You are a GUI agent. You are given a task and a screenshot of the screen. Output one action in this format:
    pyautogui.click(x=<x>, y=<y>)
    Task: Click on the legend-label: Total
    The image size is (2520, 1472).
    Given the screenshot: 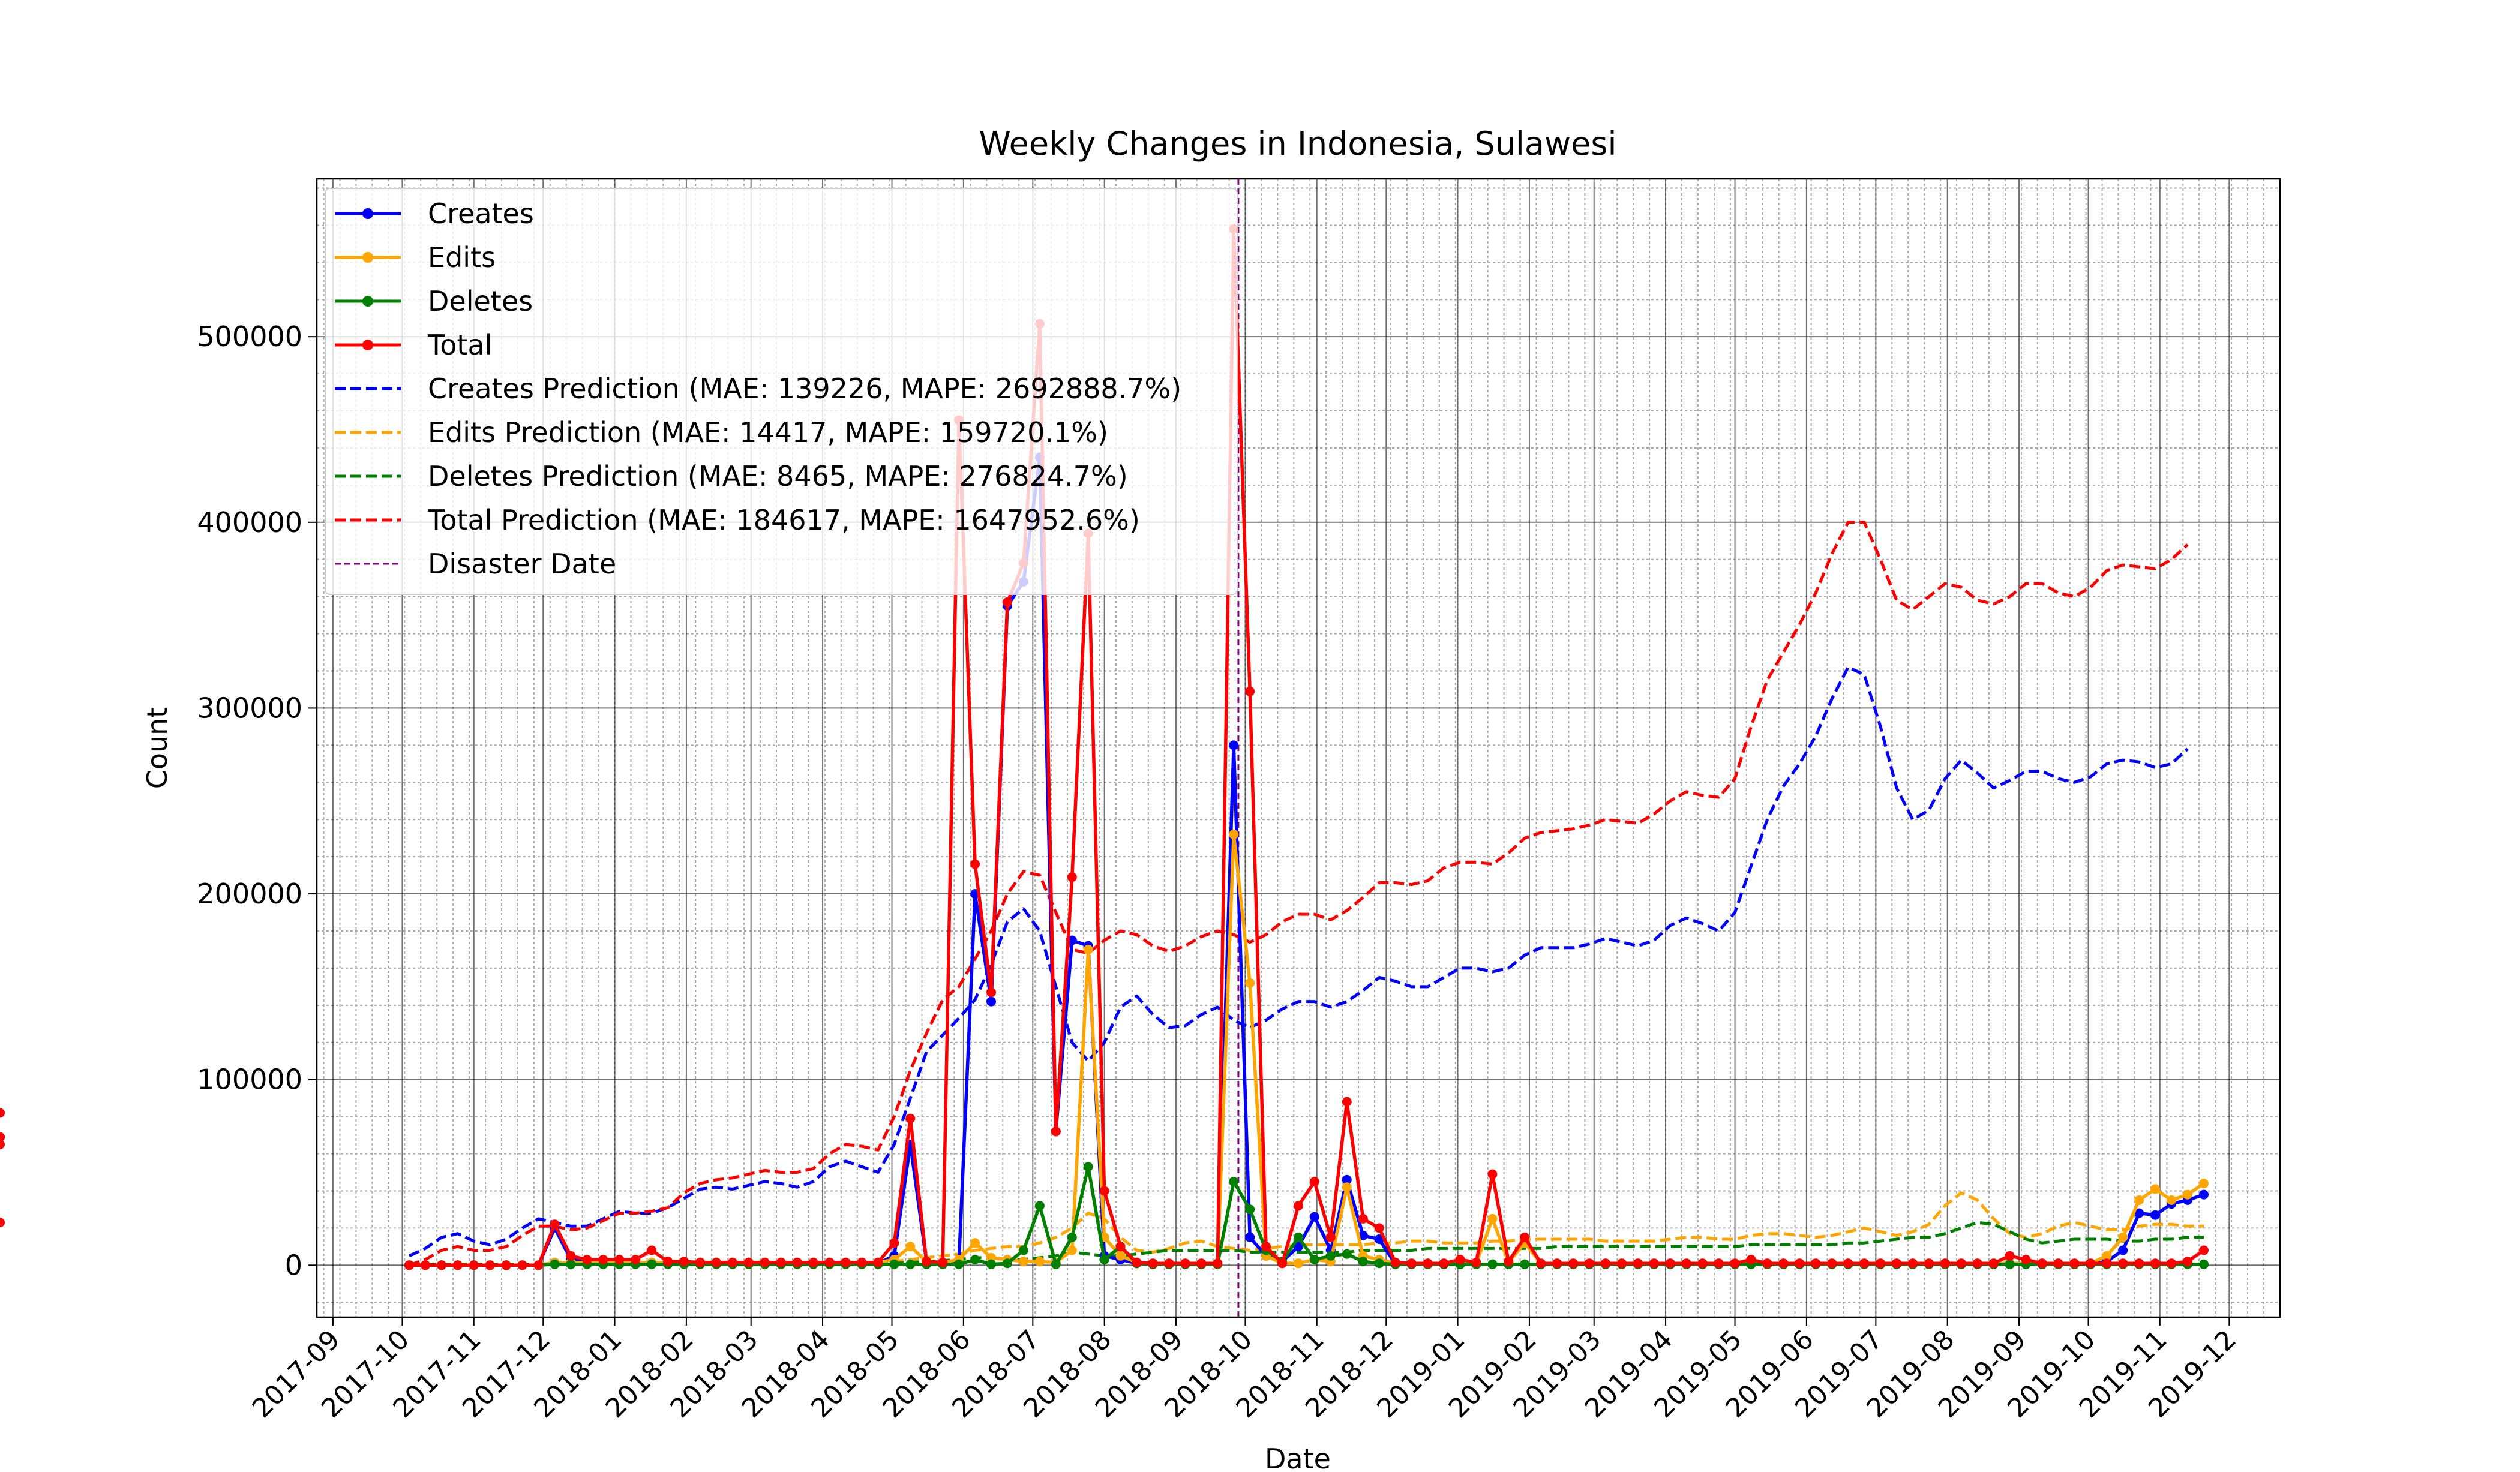 What is the action you would take?
    pyautogui.click(x=459, y=345)
    